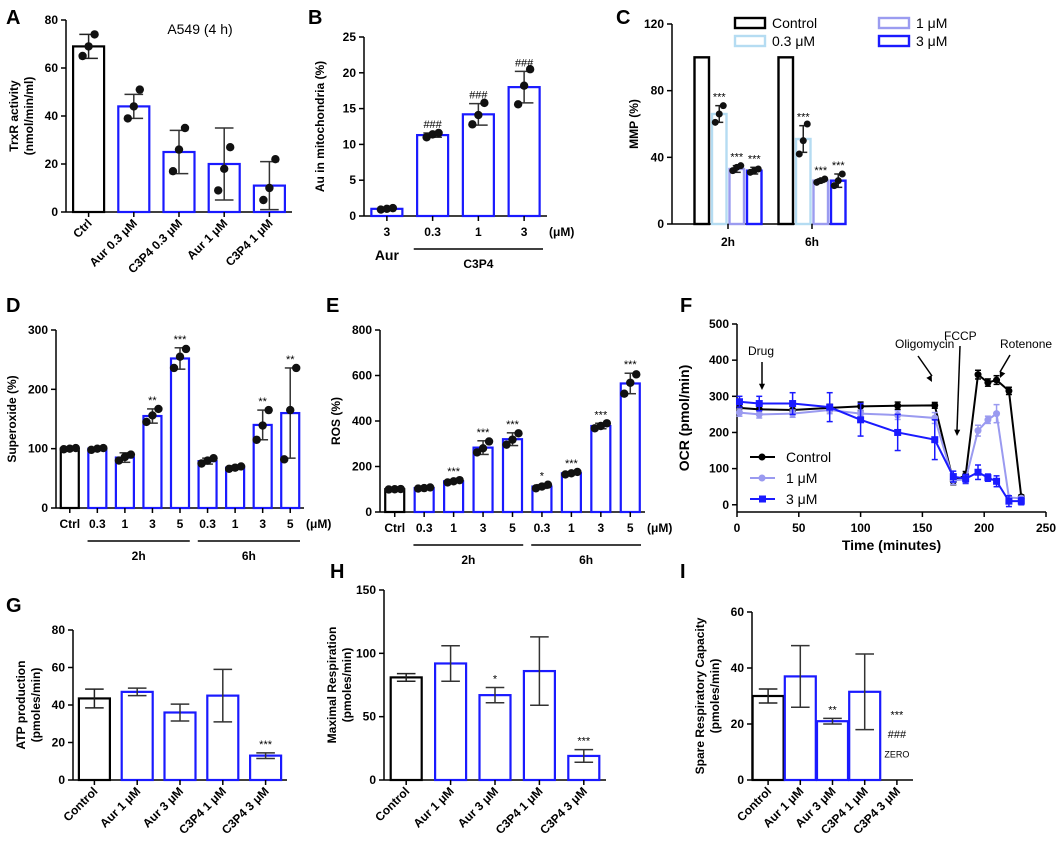 The image size is (1059, 845). What do you see at coordinates (478, 96) in the screenshot?
I see `significance-label: ###` at bounding box center [478, 96].